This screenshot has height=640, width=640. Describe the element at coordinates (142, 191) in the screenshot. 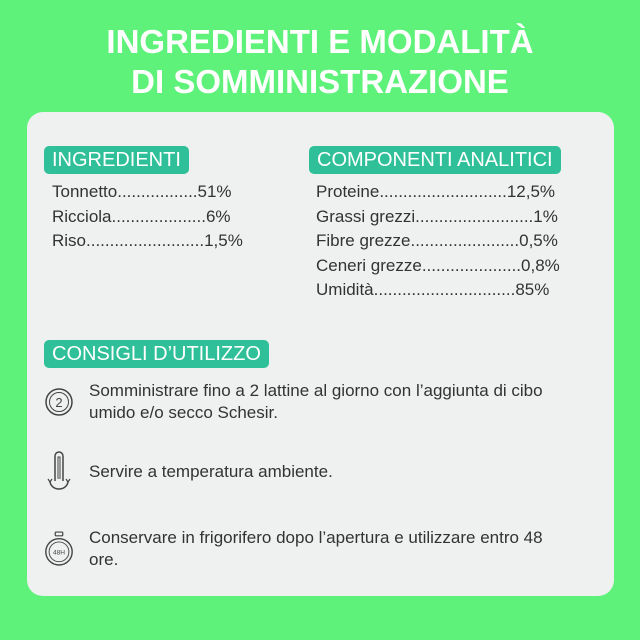

I see `ingredient-item: Tonnetto.................51%` at that location.